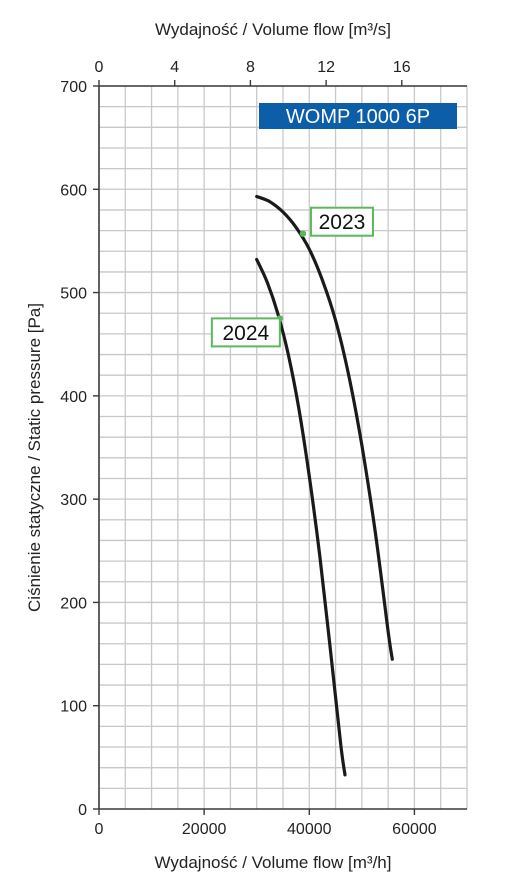  Describe the element at coordinates (273, 29) in the screenshot. I see `top-axis-title: Wydajność / Volume flow [m³/s]` at that location.